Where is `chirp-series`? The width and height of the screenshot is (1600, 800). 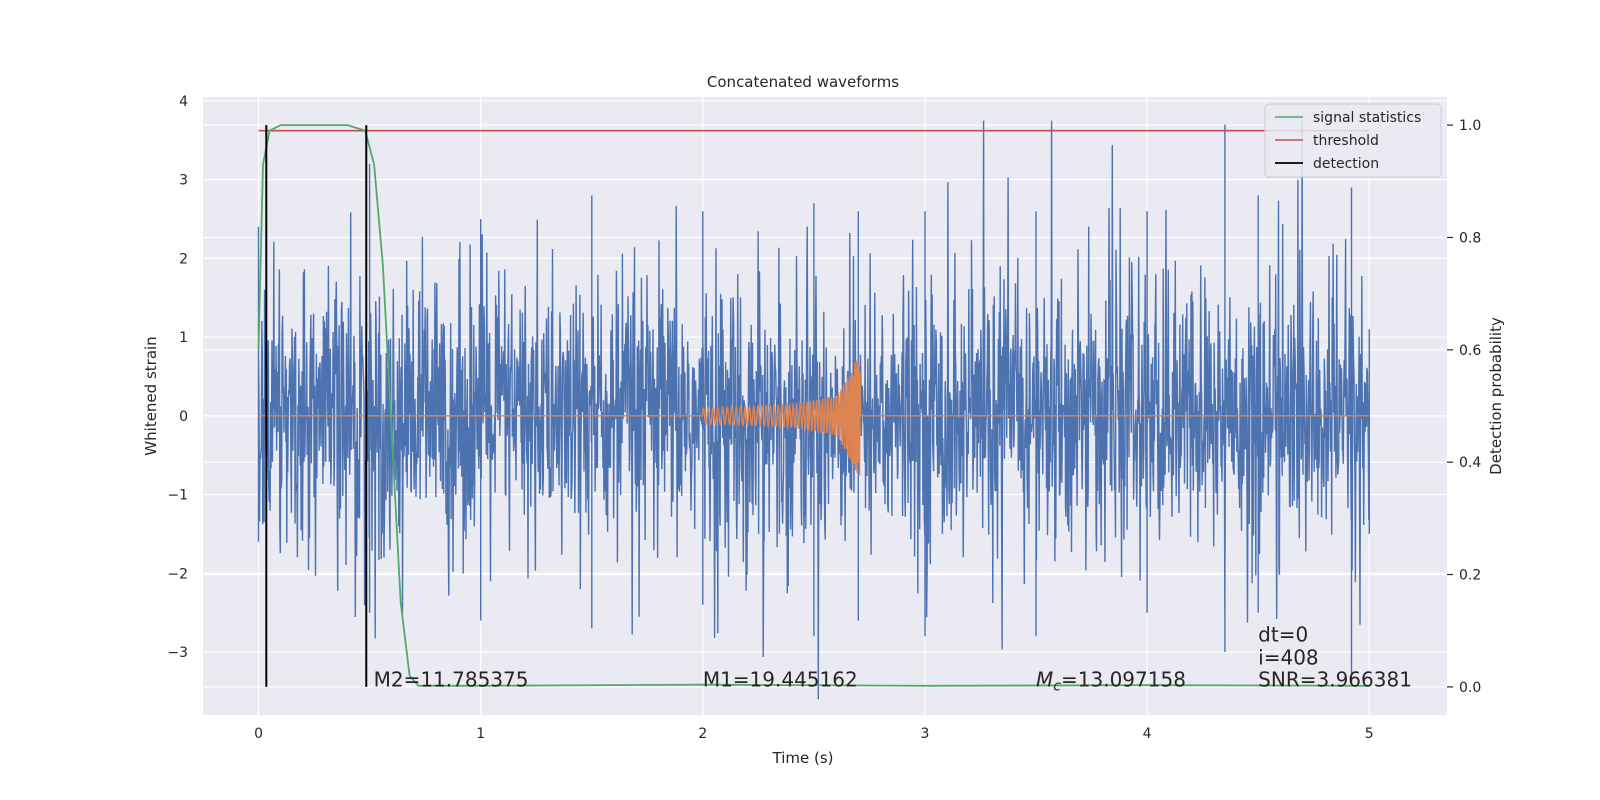 chirp-series is located at coordinates (814, 417).